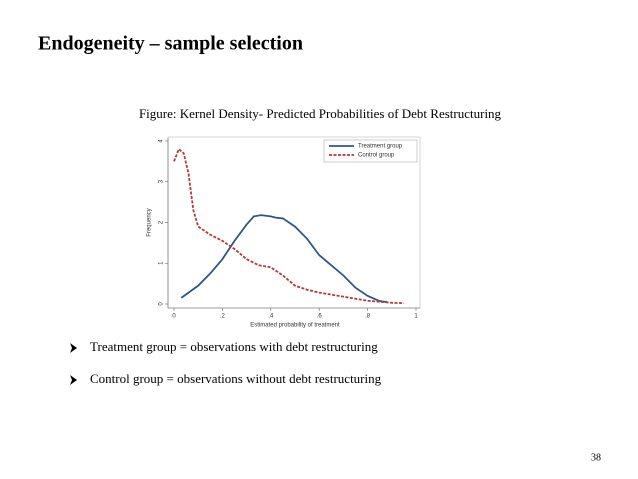  I want to click on y-axis-label: Frequency, so click(150, 222).